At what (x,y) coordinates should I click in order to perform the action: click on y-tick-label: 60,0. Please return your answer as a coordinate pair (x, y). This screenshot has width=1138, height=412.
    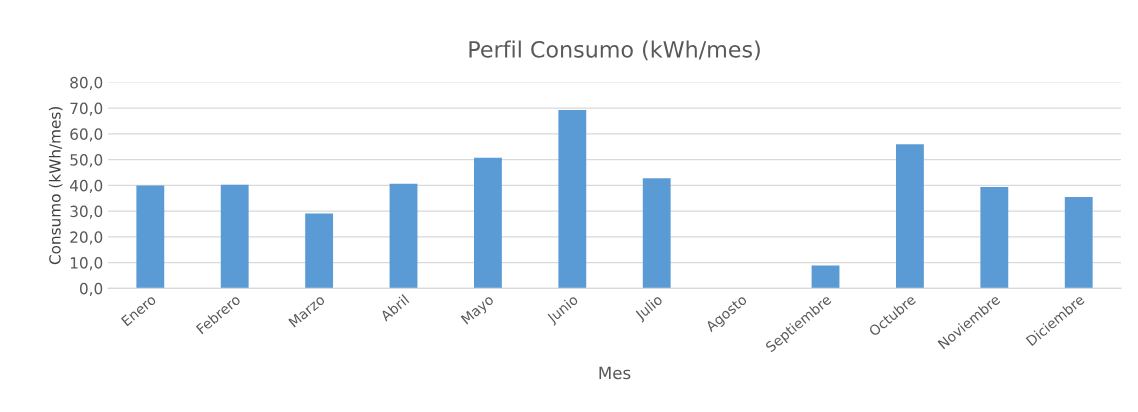
    Looking at the image, I should click on (86, 135).